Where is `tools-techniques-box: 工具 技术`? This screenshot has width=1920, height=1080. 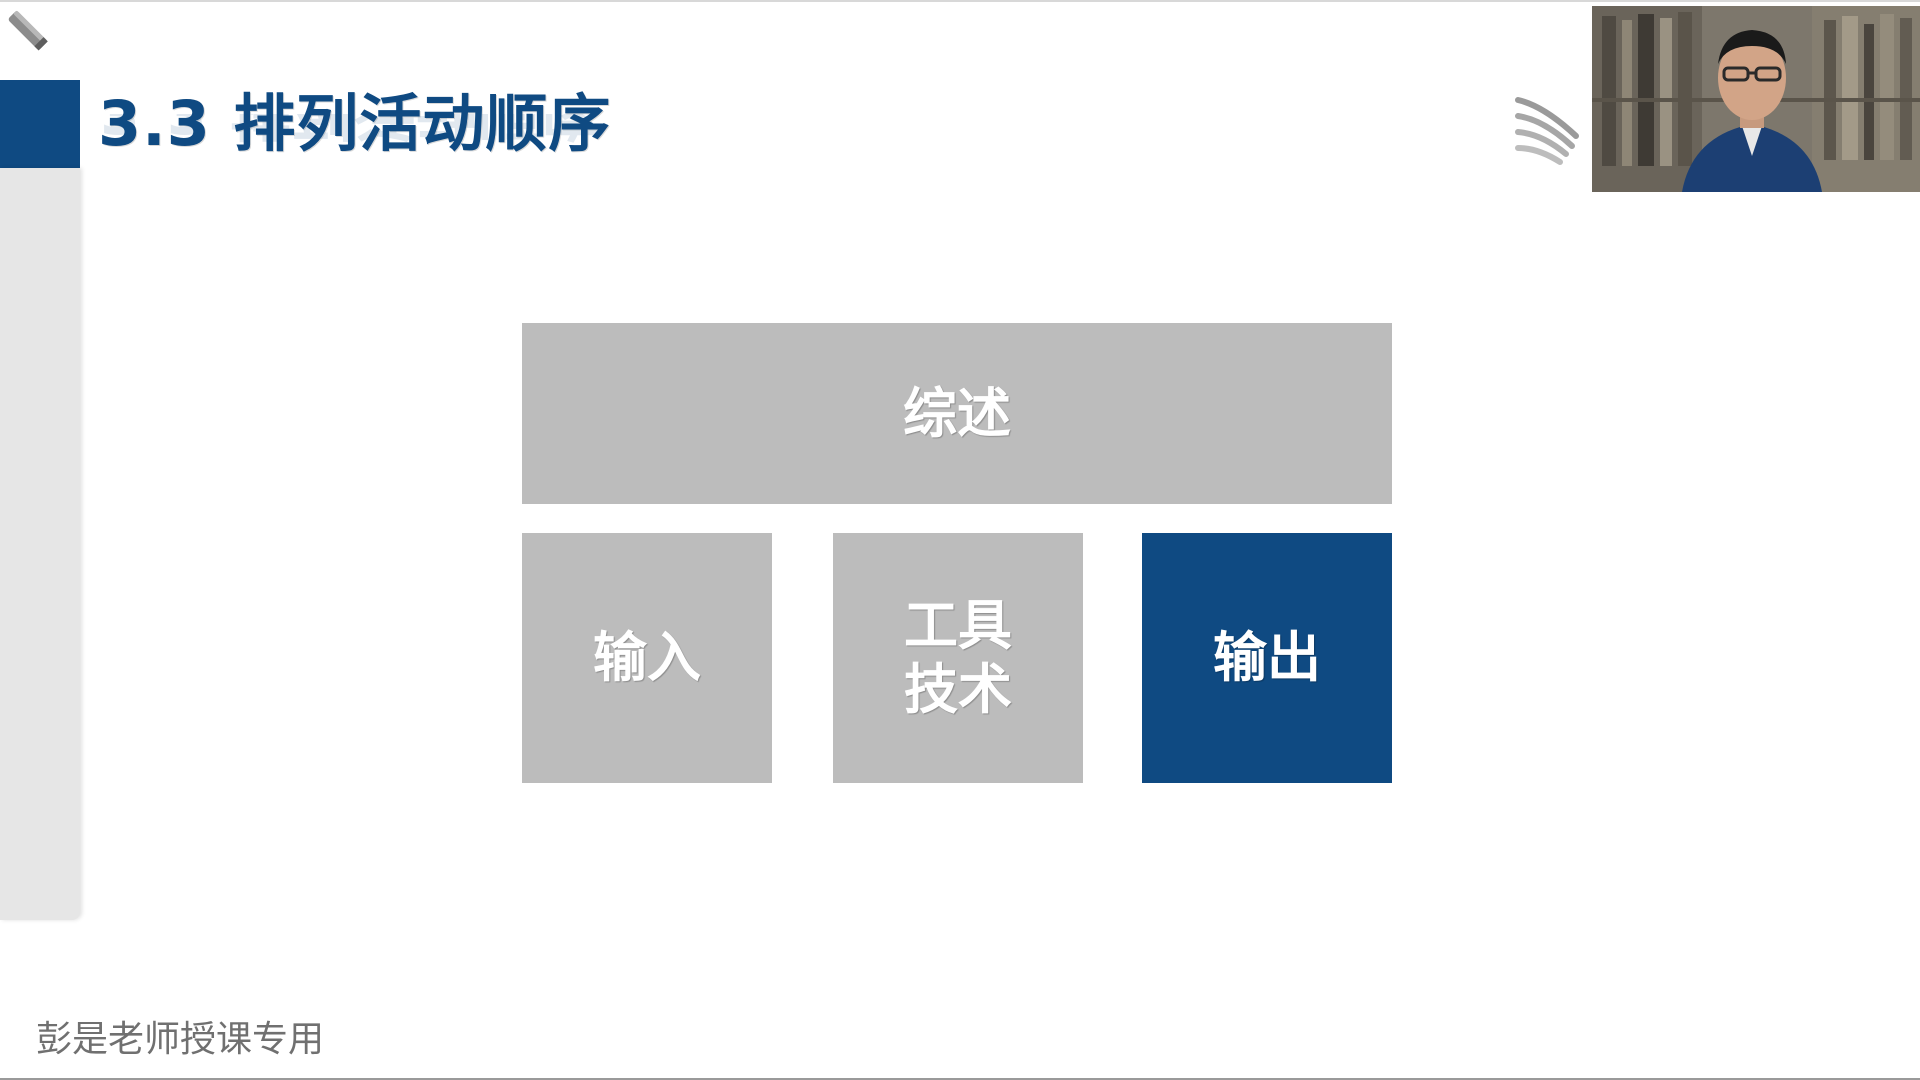
tools-techniques-box: 工具 技术 is located at coordinates (958, 658).